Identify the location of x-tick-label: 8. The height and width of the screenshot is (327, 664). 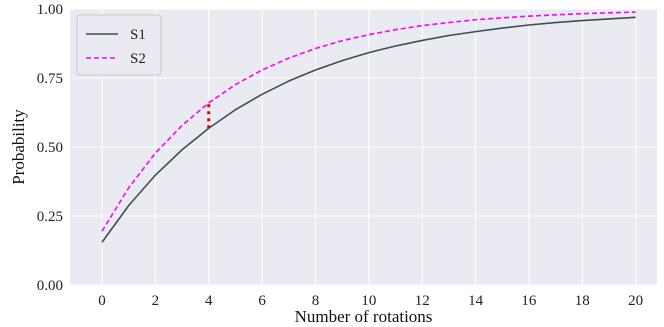
(316, 301).